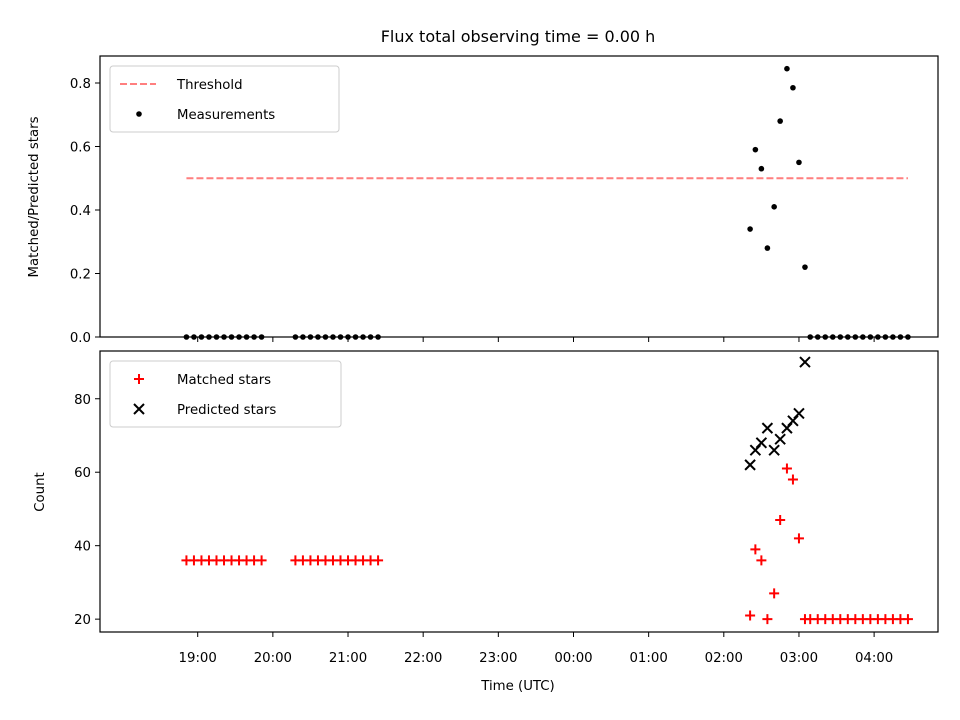  What do you see at coordinates (777, 413) in the screenshot?
I see `bottom-series-predicted-stars` at bounding box center [777, 413].